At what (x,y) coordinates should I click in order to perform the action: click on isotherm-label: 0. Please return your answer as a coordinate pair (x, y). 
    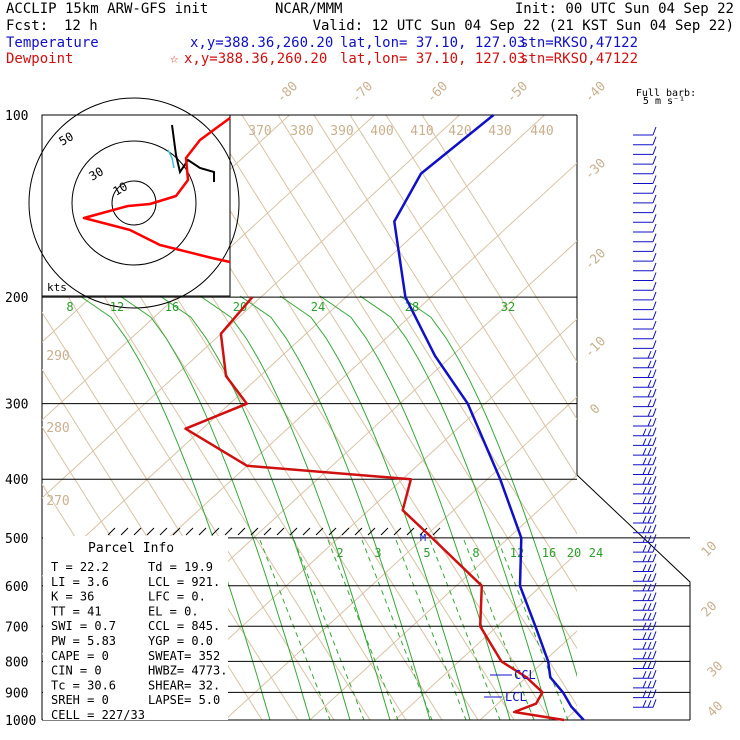
    Looking at the image, I should click on (595, 409).